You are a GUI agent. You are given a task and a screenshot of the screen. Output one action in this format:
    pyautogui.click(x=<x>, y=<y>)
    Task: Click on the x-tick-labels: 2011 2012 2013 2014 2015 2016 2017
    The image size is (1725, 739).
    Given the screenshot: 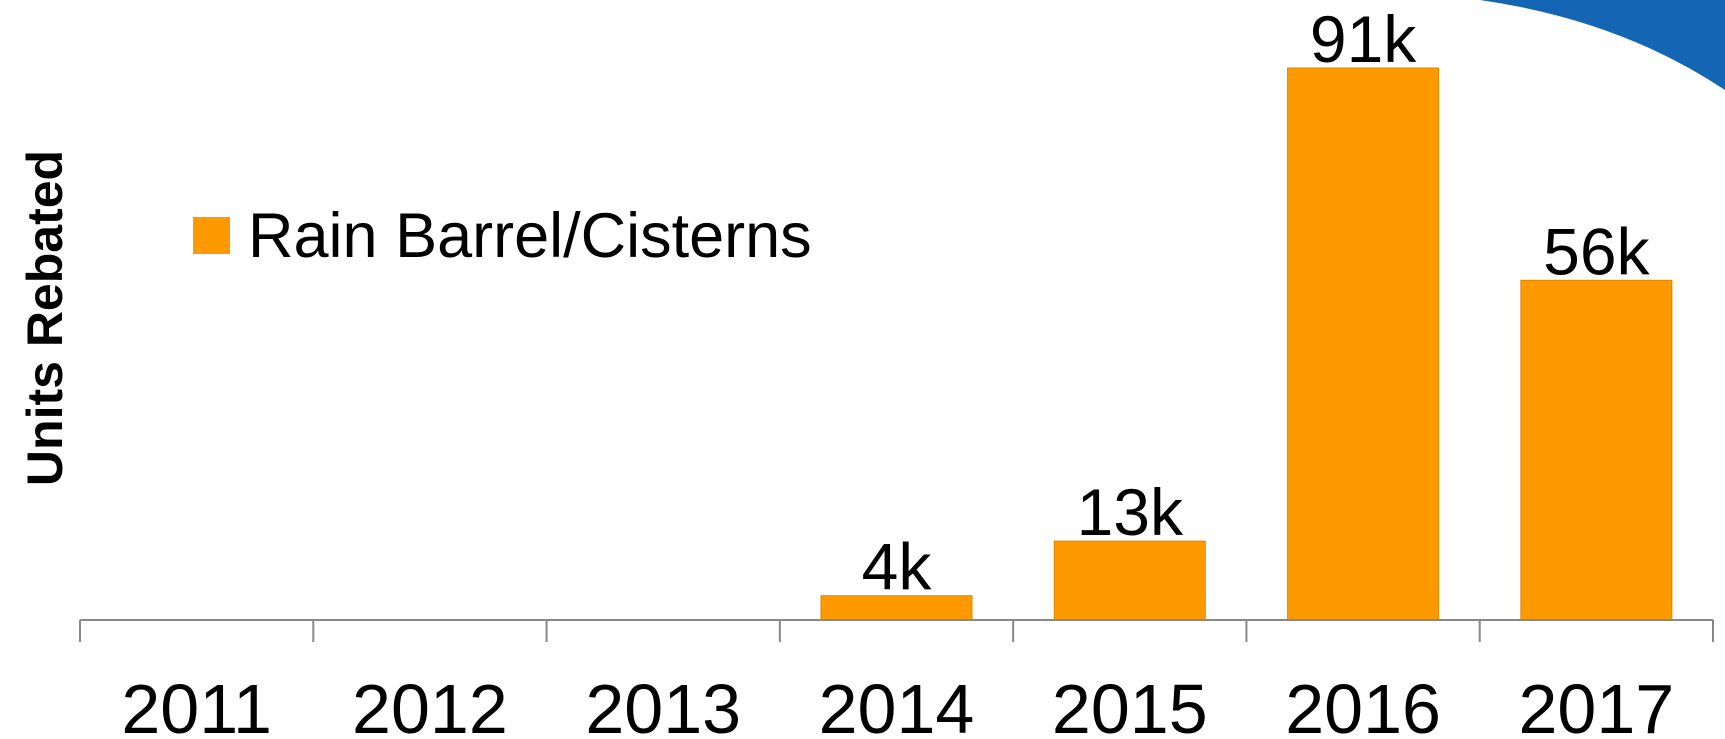 What is the action you would take?
    pyautogui.click(x=897, y=704)
    